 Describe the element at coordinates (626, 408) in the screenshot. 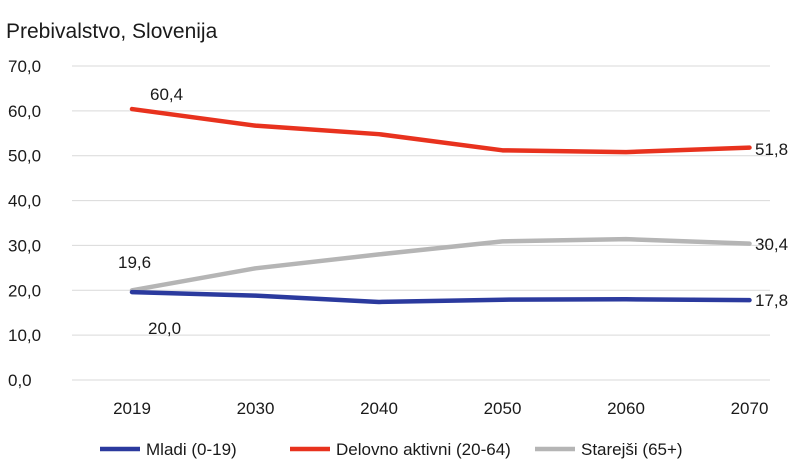

I see `x-tick-label: 2060` at that location.